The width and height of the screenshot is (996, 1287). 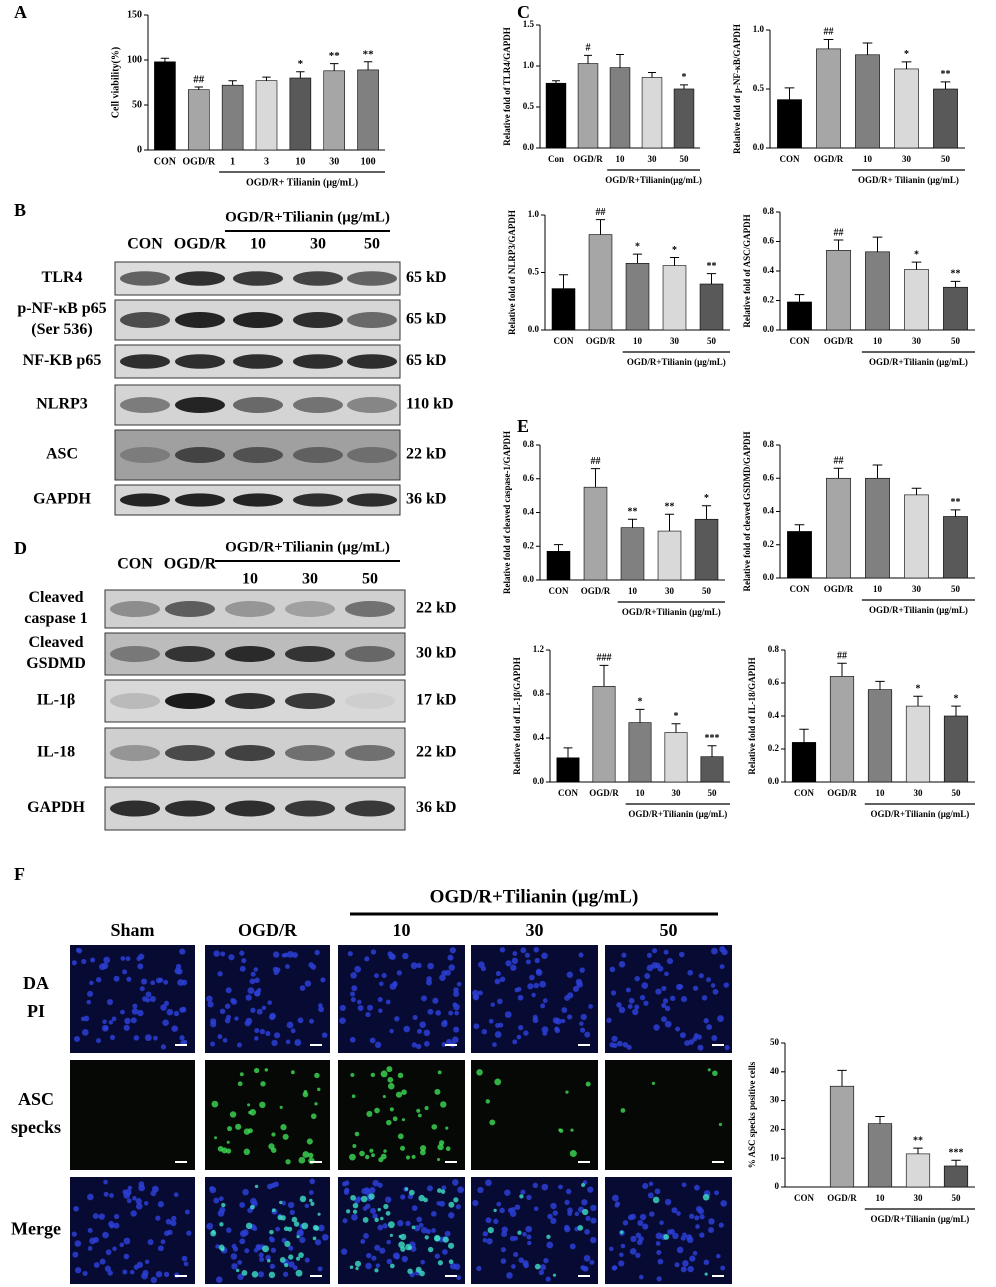 I want to click on y-axis-label: Relative fold of ASC/GAPDH, so click(x=747, y=270).